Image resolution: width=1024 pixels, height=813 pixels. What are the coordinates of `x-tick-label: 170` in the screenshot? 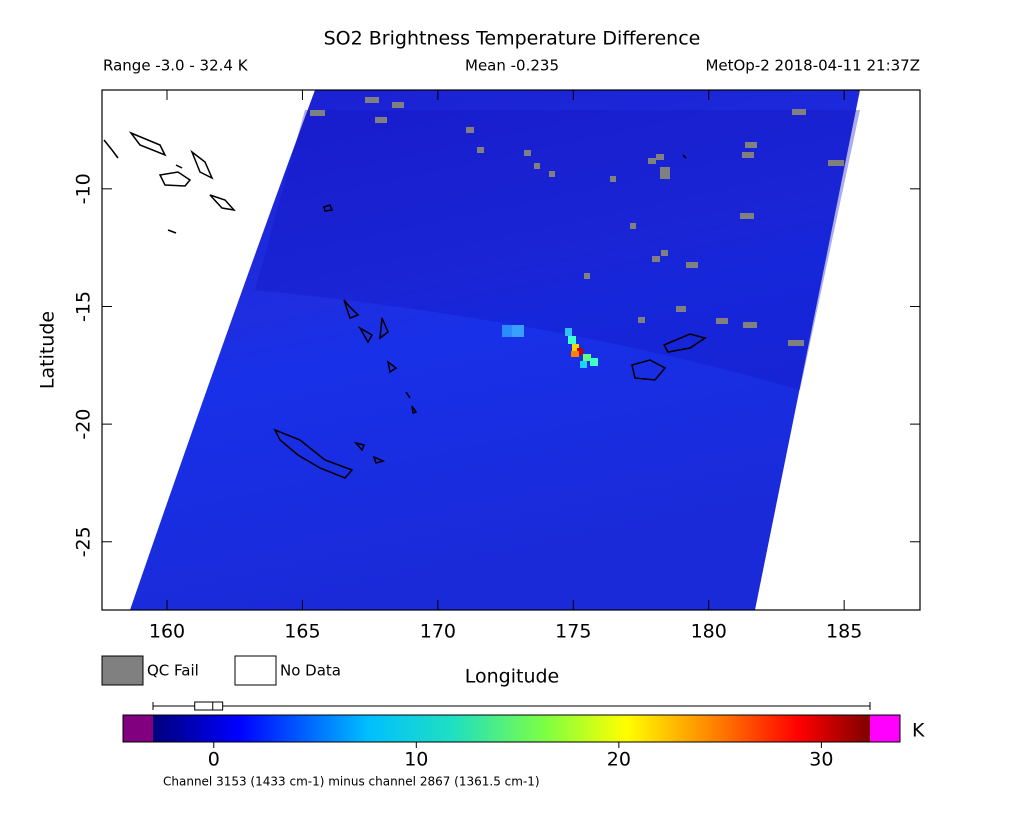 It's located at (438, 632).